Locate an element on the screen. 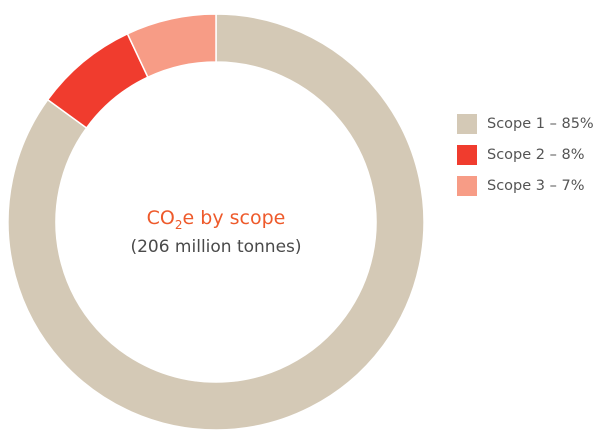 Image resolution: width=605 pixels, height=430 pixels. legend-item-scope-2: Scope 2 – 8% is located at coordinates (529, 154).